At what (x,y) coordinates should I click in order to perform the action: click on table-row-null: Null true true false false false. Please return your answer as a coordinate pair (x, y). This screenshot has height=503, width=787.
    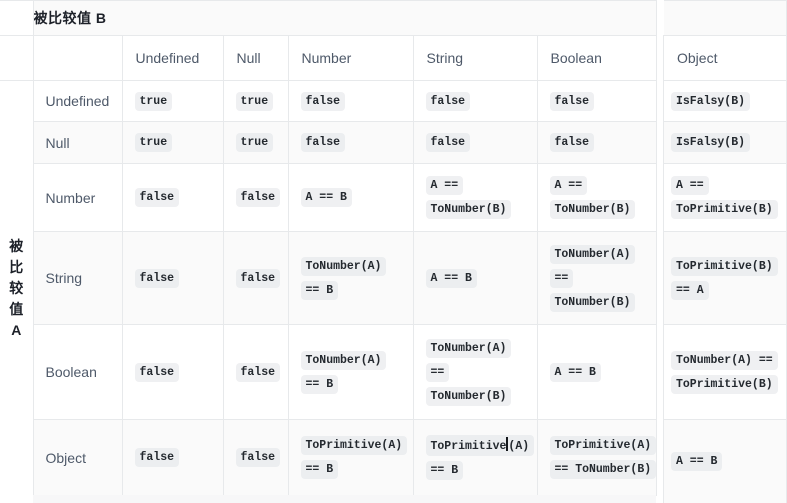
    Looking at the image, I should click on (328, 142).